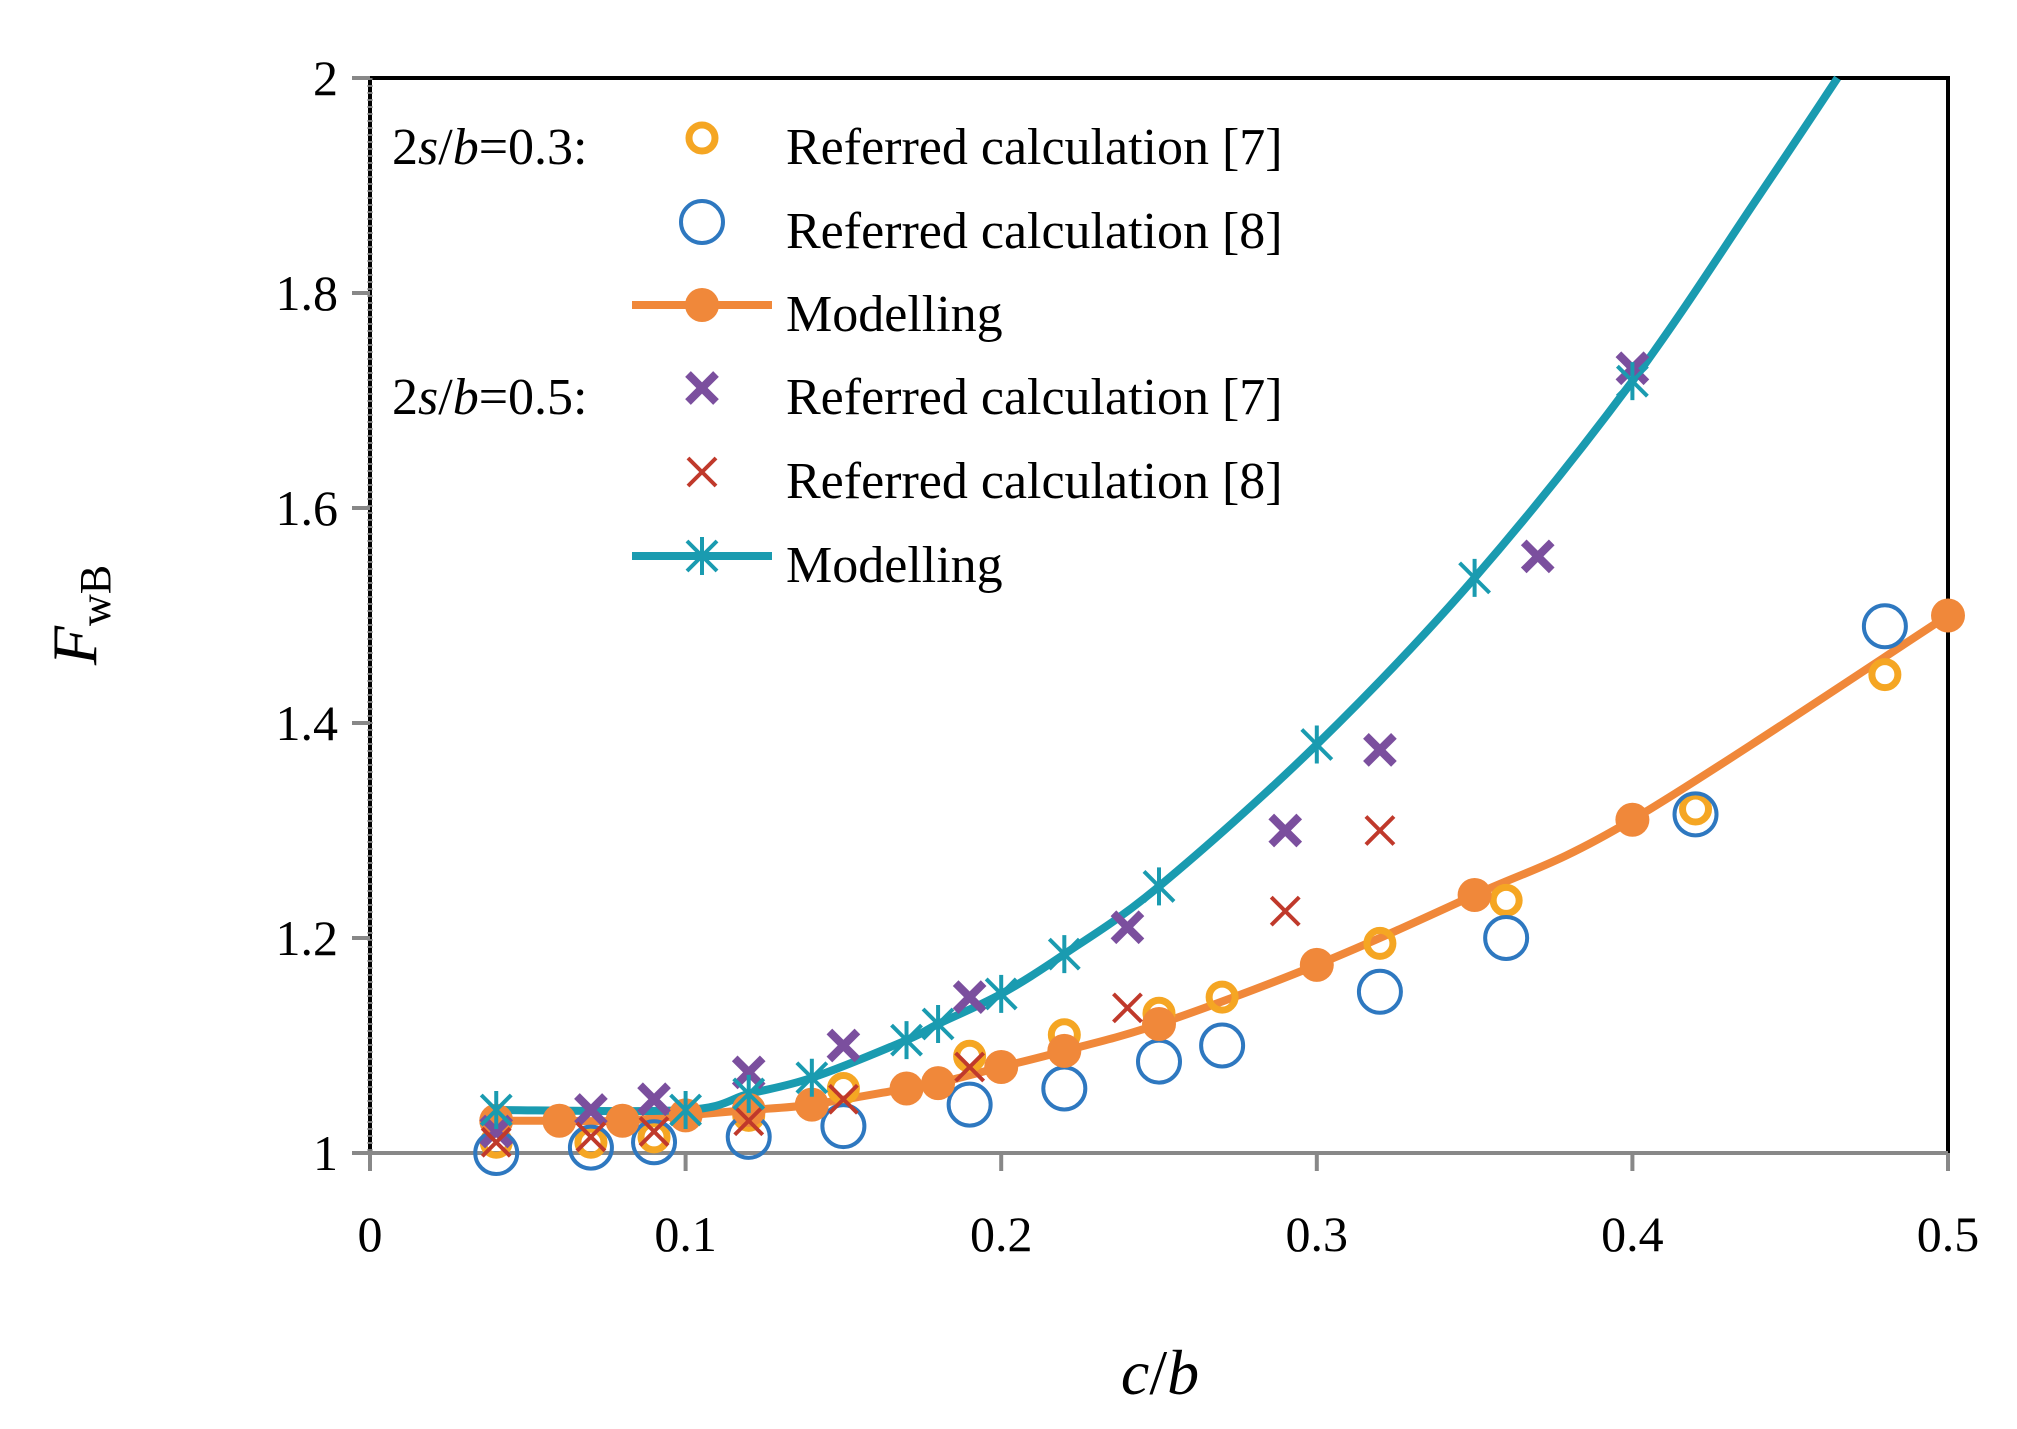 The image size is (2017, 1429). Describe the element at coordinates (1632, 1234) in the screenshot. I see `x-tick-label: 0.4` at that location.